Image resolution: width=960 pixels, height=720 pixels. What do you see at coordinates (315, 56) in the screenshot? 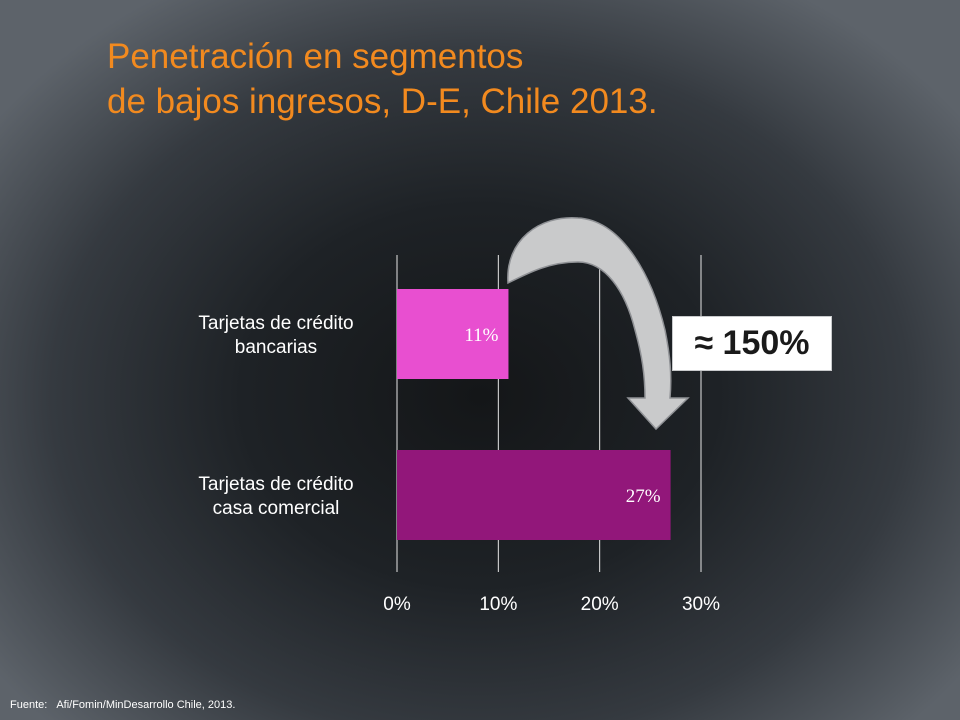
I see `chart-title-line-1: Penetración en segmentos` at bounding box center [315, 56].